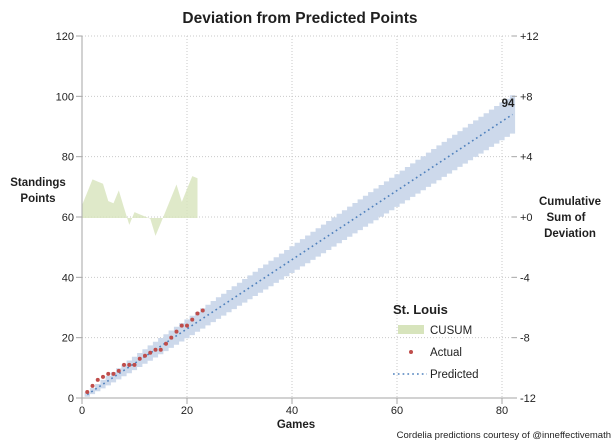 The width and height of the screenshot is (615, 446). Describe the element at coordinates (446, 353) in the screenshot. I see `legend-item-actual: Actual` at that location.